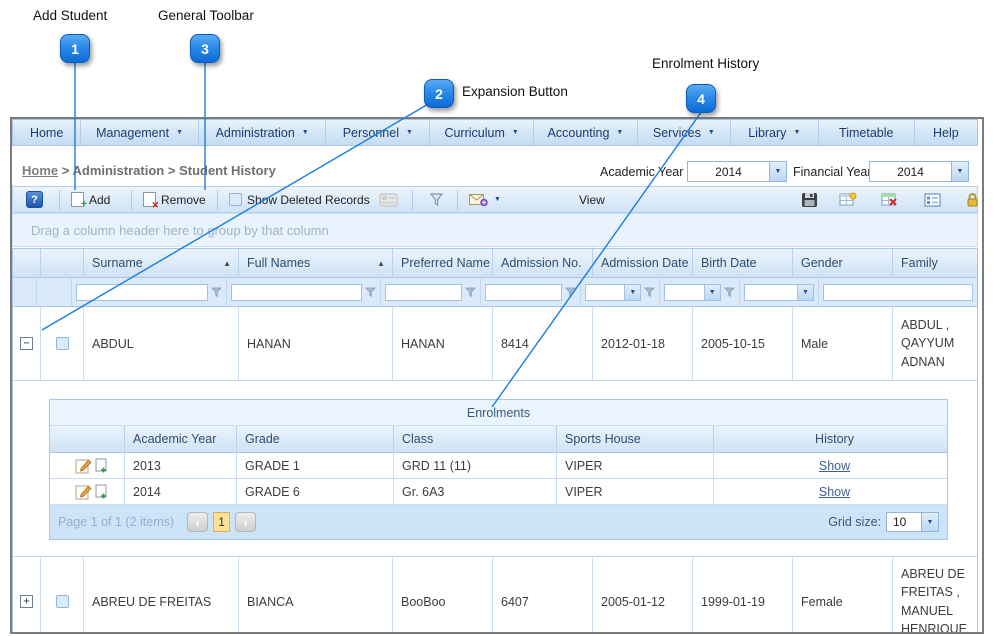 The width and height of the screenshot is (993, 636). What do you see at coordinates (848, 199) in the screenshot?
I see `new-view-button` at bounding box center [848, 199].